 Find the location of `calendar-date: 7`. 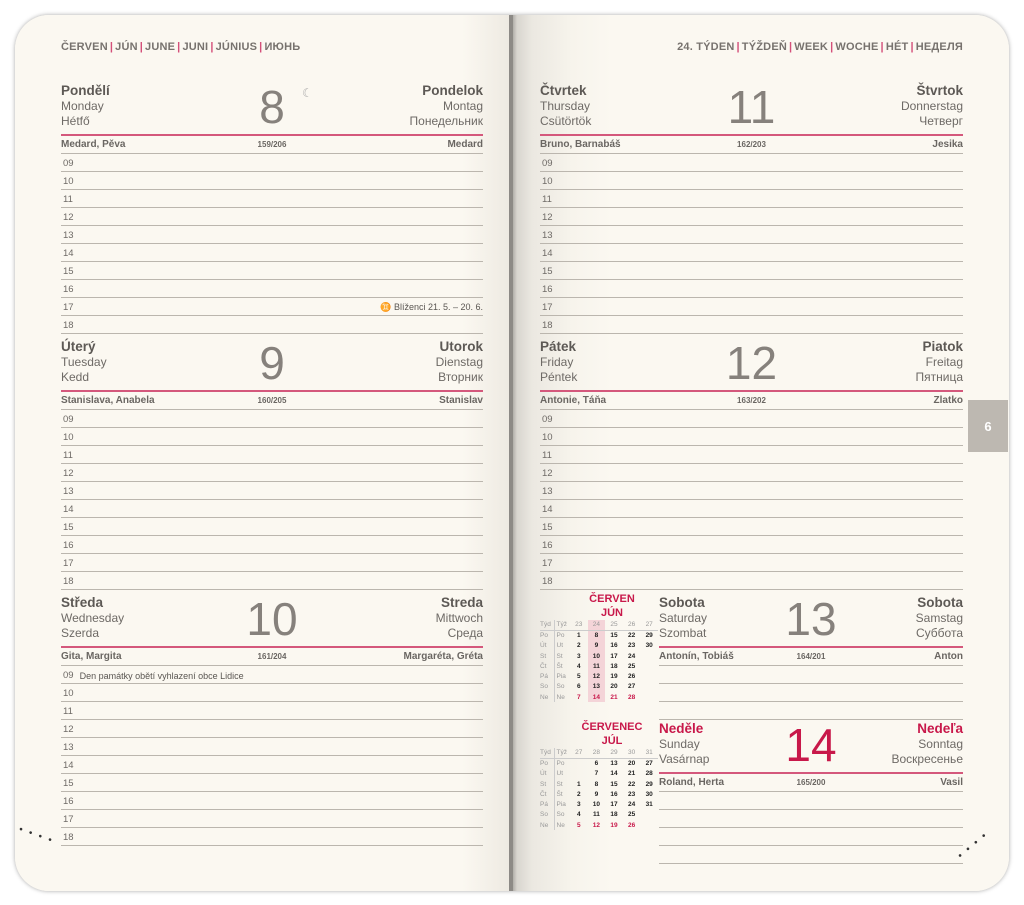

calendar-date: 7 is located at coordinates (578, 697).